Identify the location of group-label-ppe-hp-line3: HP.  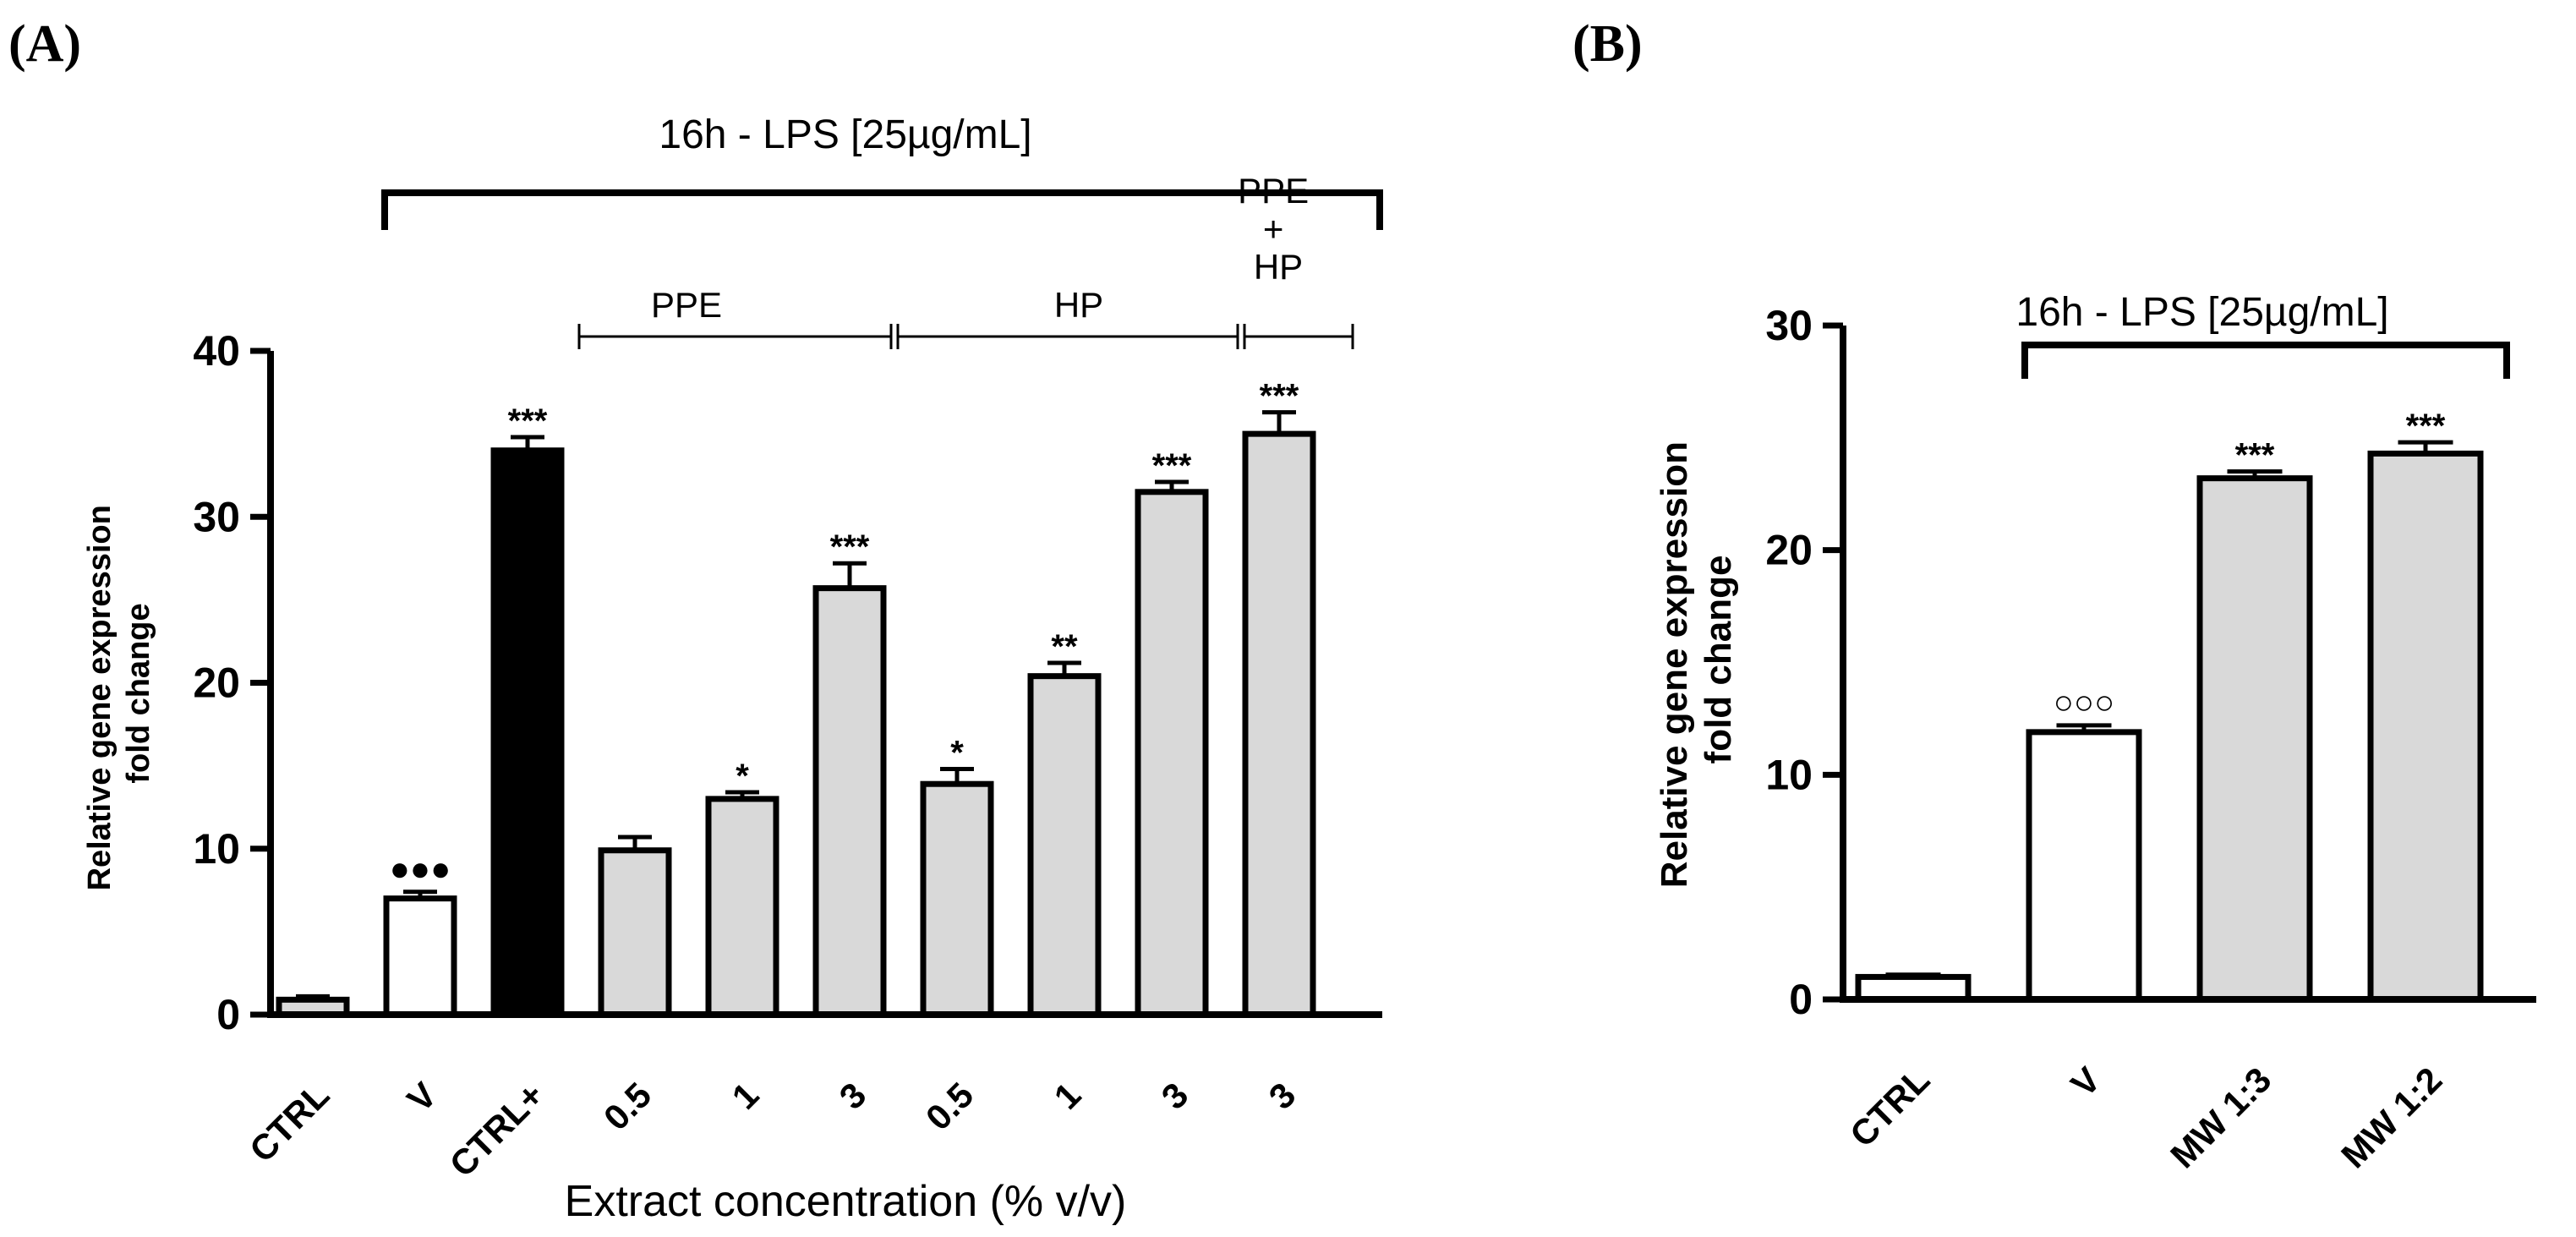
(1278, 267).